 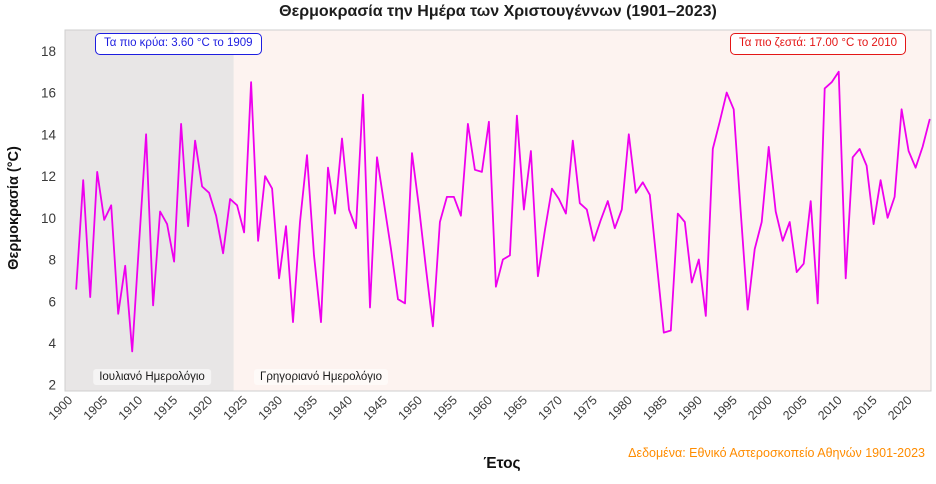 What do you see at coordinates (865, 408) in the screenshot?
I see `x-tick-label: 2015` at bounding box center [865, 408].